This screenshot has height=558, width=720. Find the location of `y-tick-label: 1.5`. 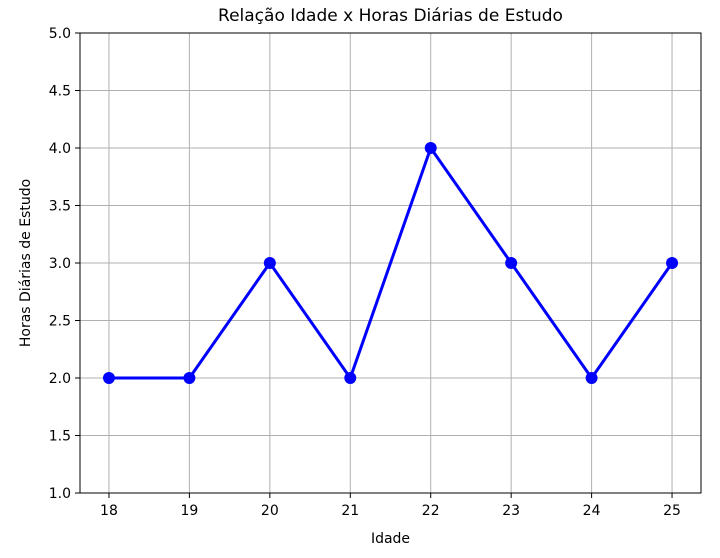

y-tick-label: 1.5 is located at coordinates (60, 437).